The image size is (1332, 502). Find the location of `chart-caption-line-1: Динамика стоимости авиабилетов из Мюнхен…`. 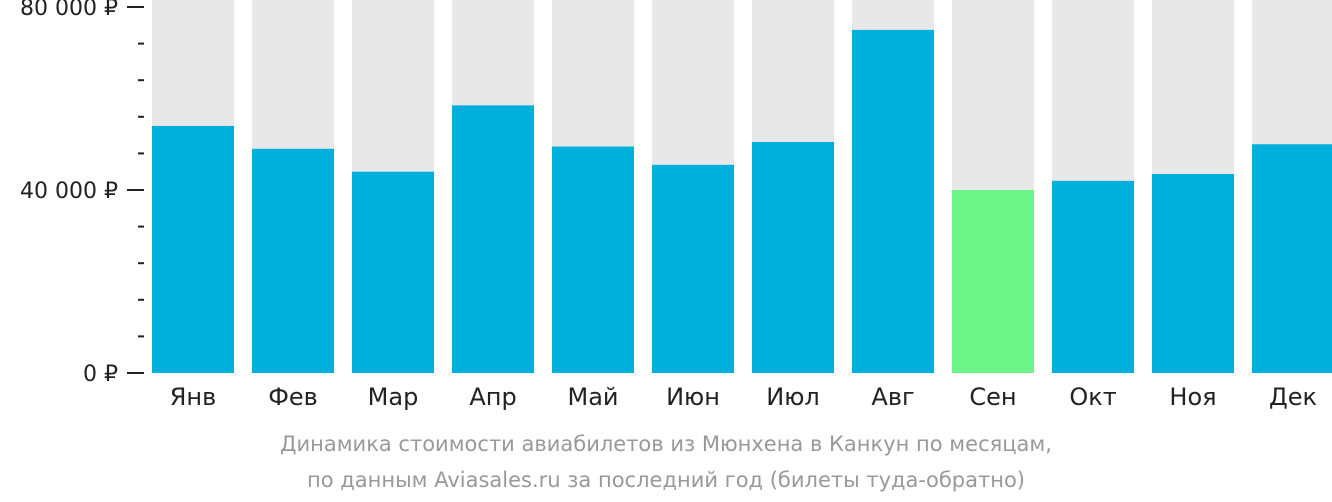

chart-caption-line-1: Динамика стоимости авиабилетов из Мюнхен… is located at coordinates (666, 444).